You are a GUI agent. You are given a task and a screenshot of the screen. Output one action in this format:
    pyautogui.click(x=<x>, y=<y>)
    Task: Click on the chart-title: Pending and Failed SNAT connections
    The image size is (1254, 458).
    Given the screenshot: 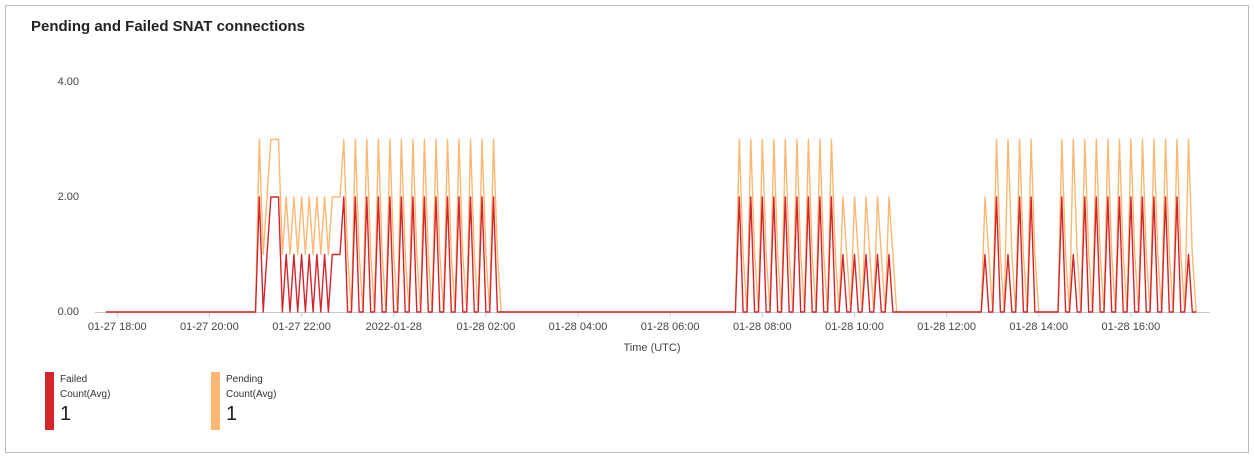 What is the action you would take?
    pyautogui.click(x=168, y=26)
    